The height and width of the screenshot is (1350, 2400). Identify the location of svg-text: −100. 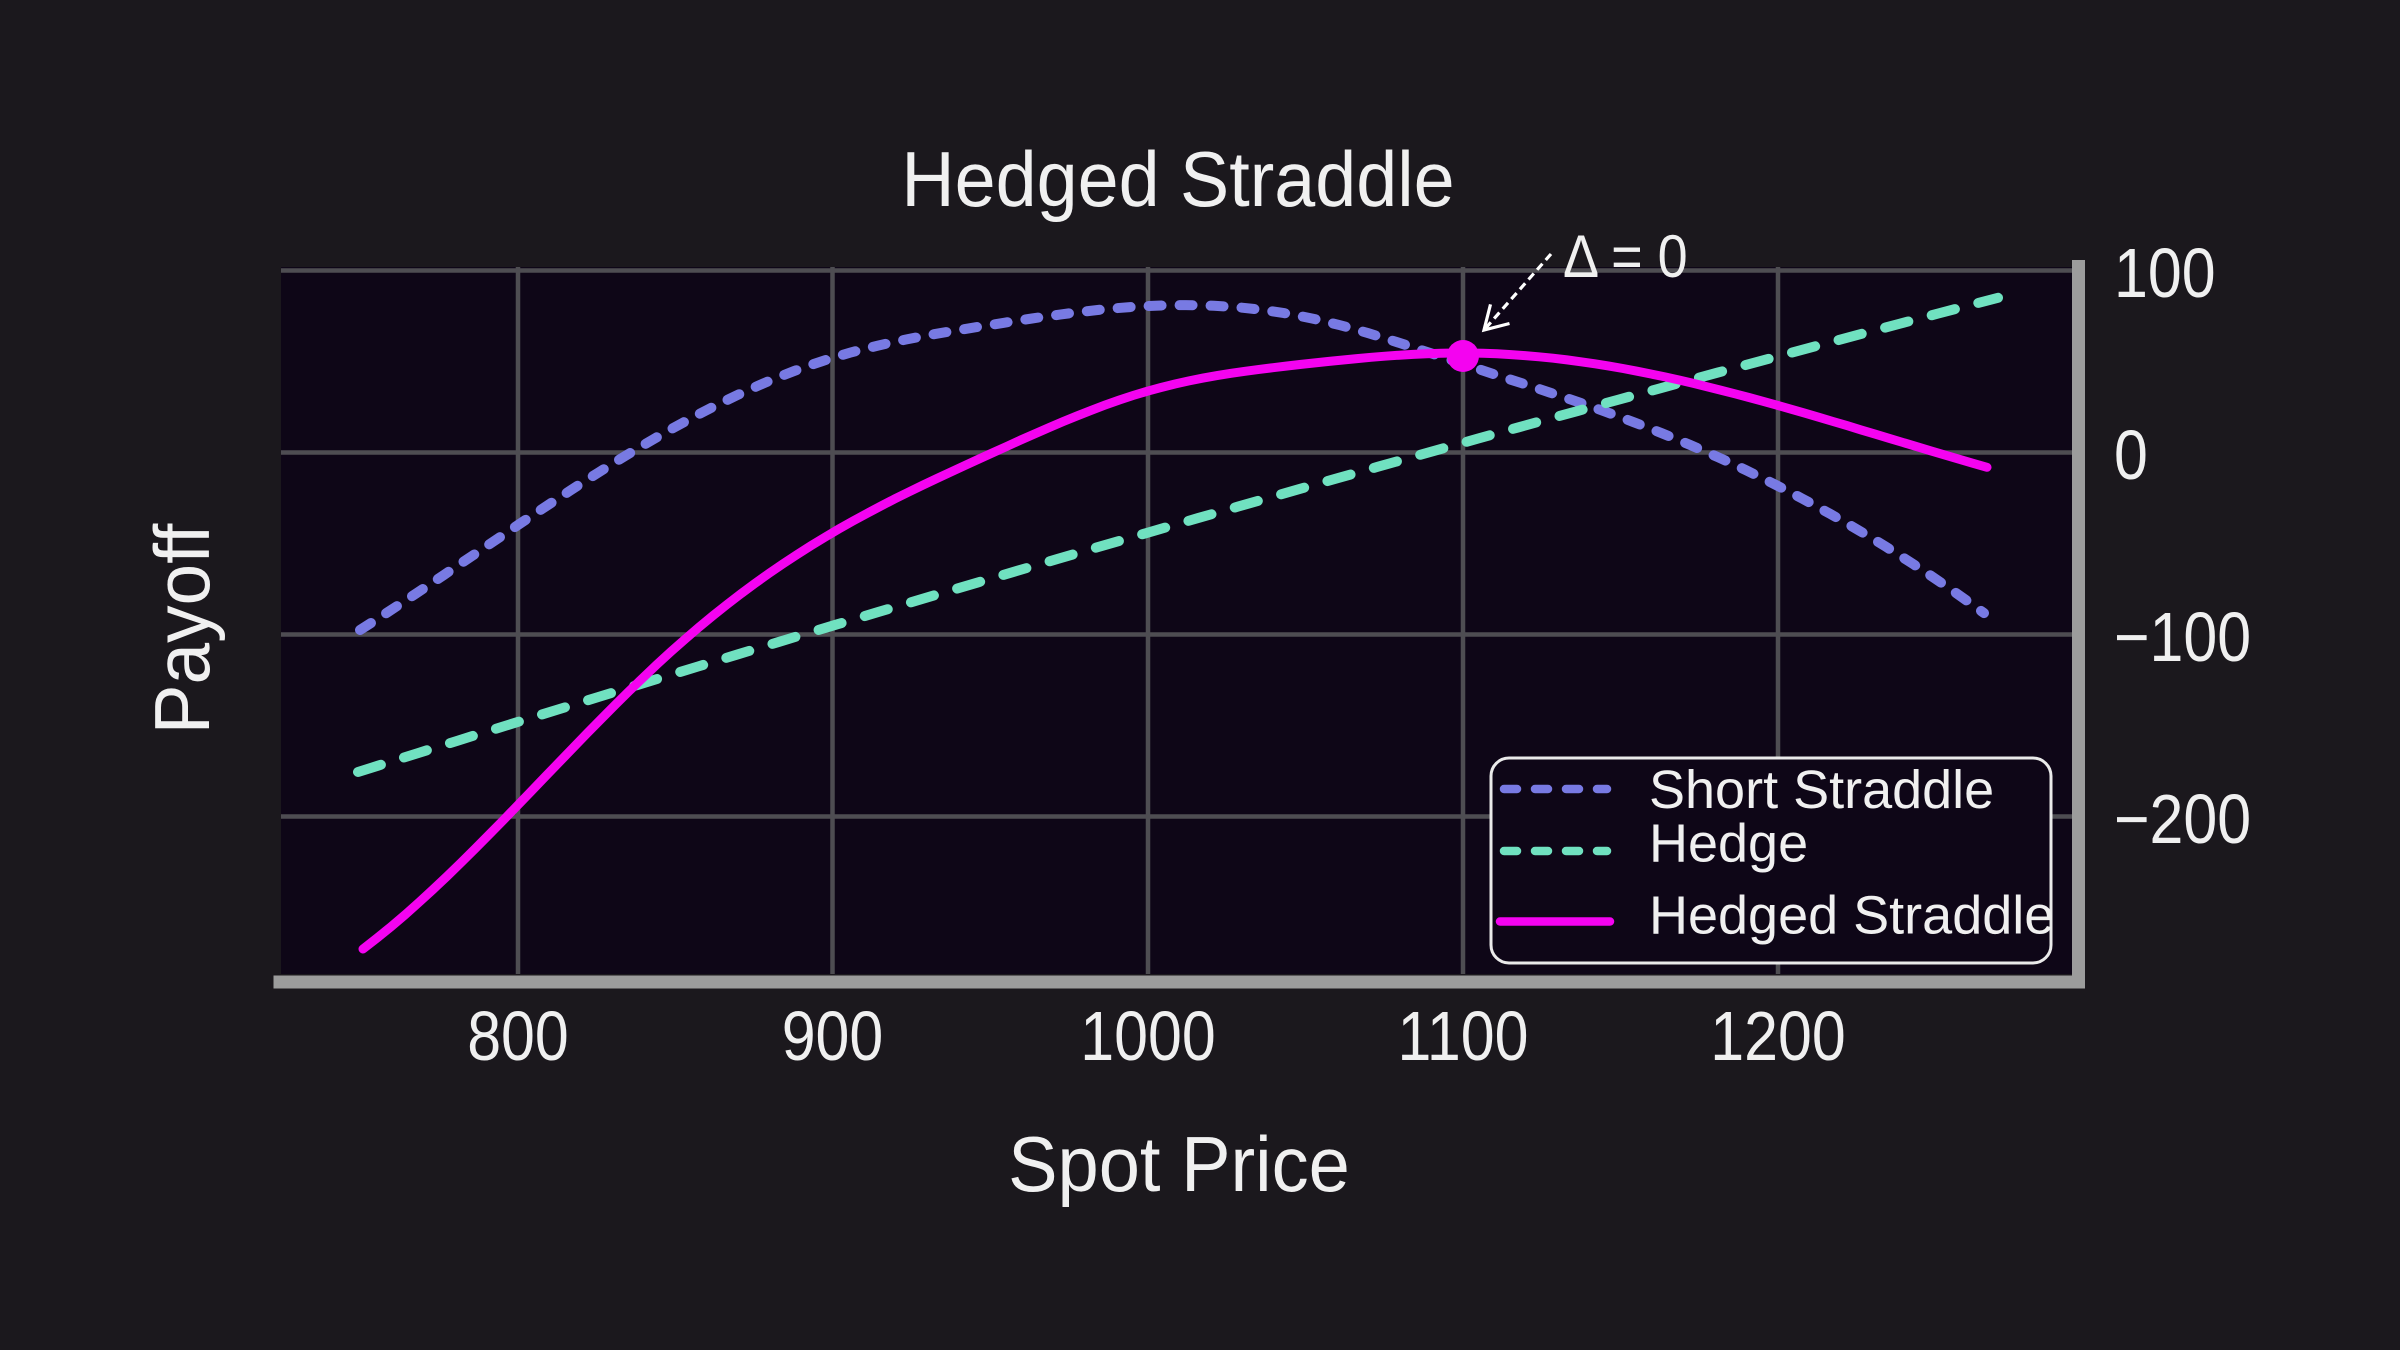
(2182, 637).